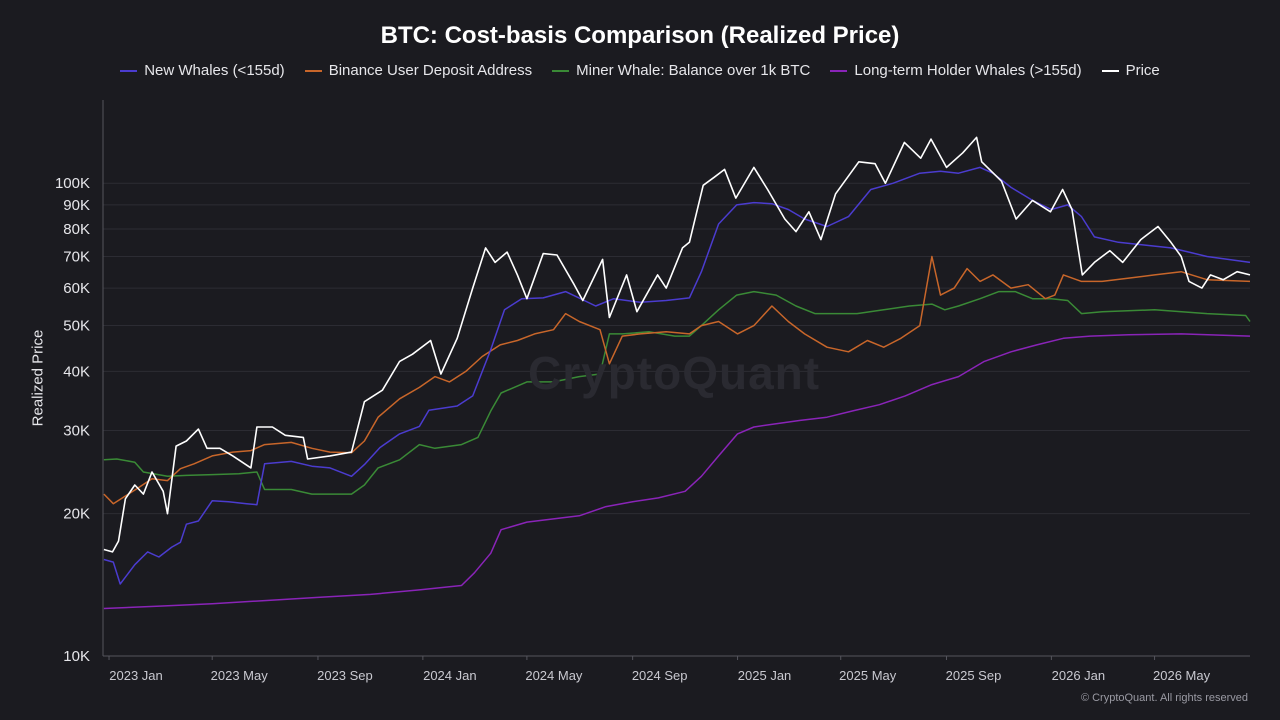  Describe the element at coordinates (450, 675) in the screenshot. I see `x-tick-label: 2024 Jan` at that location.